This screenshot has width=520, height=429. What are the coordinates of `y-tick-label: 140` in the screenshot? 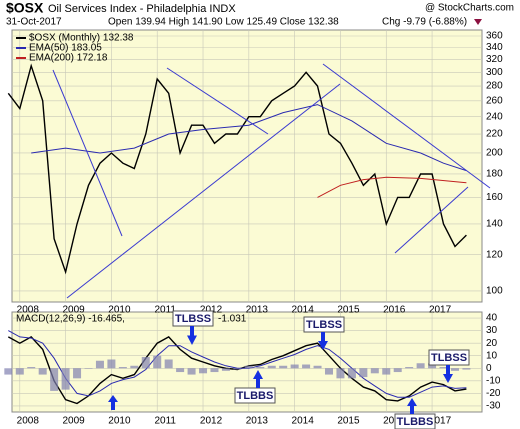 It's located at (494, 224).